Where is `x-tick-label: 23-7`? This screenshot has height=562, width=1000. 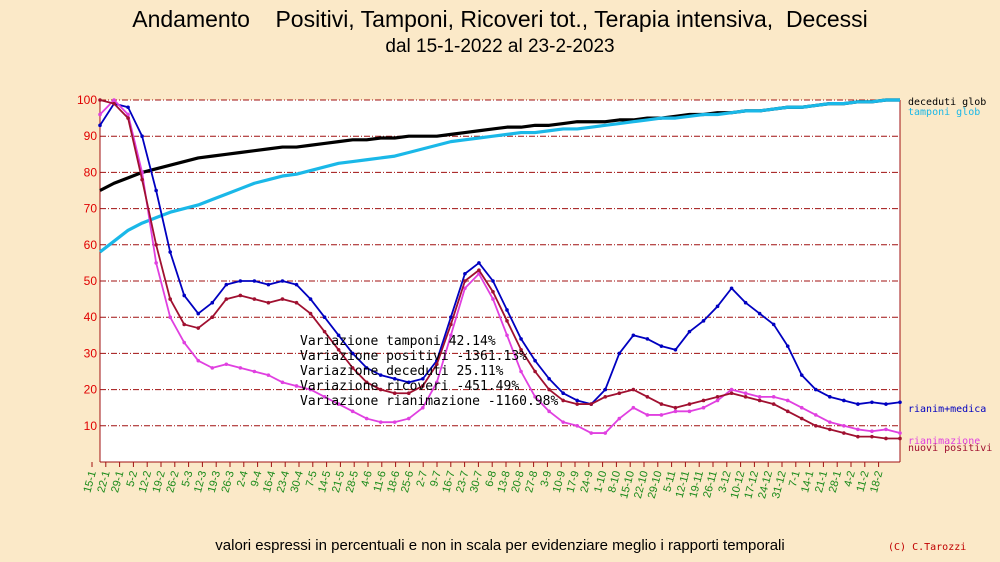
x-tick-label: 23-7 is located at coordinates (462, 482).